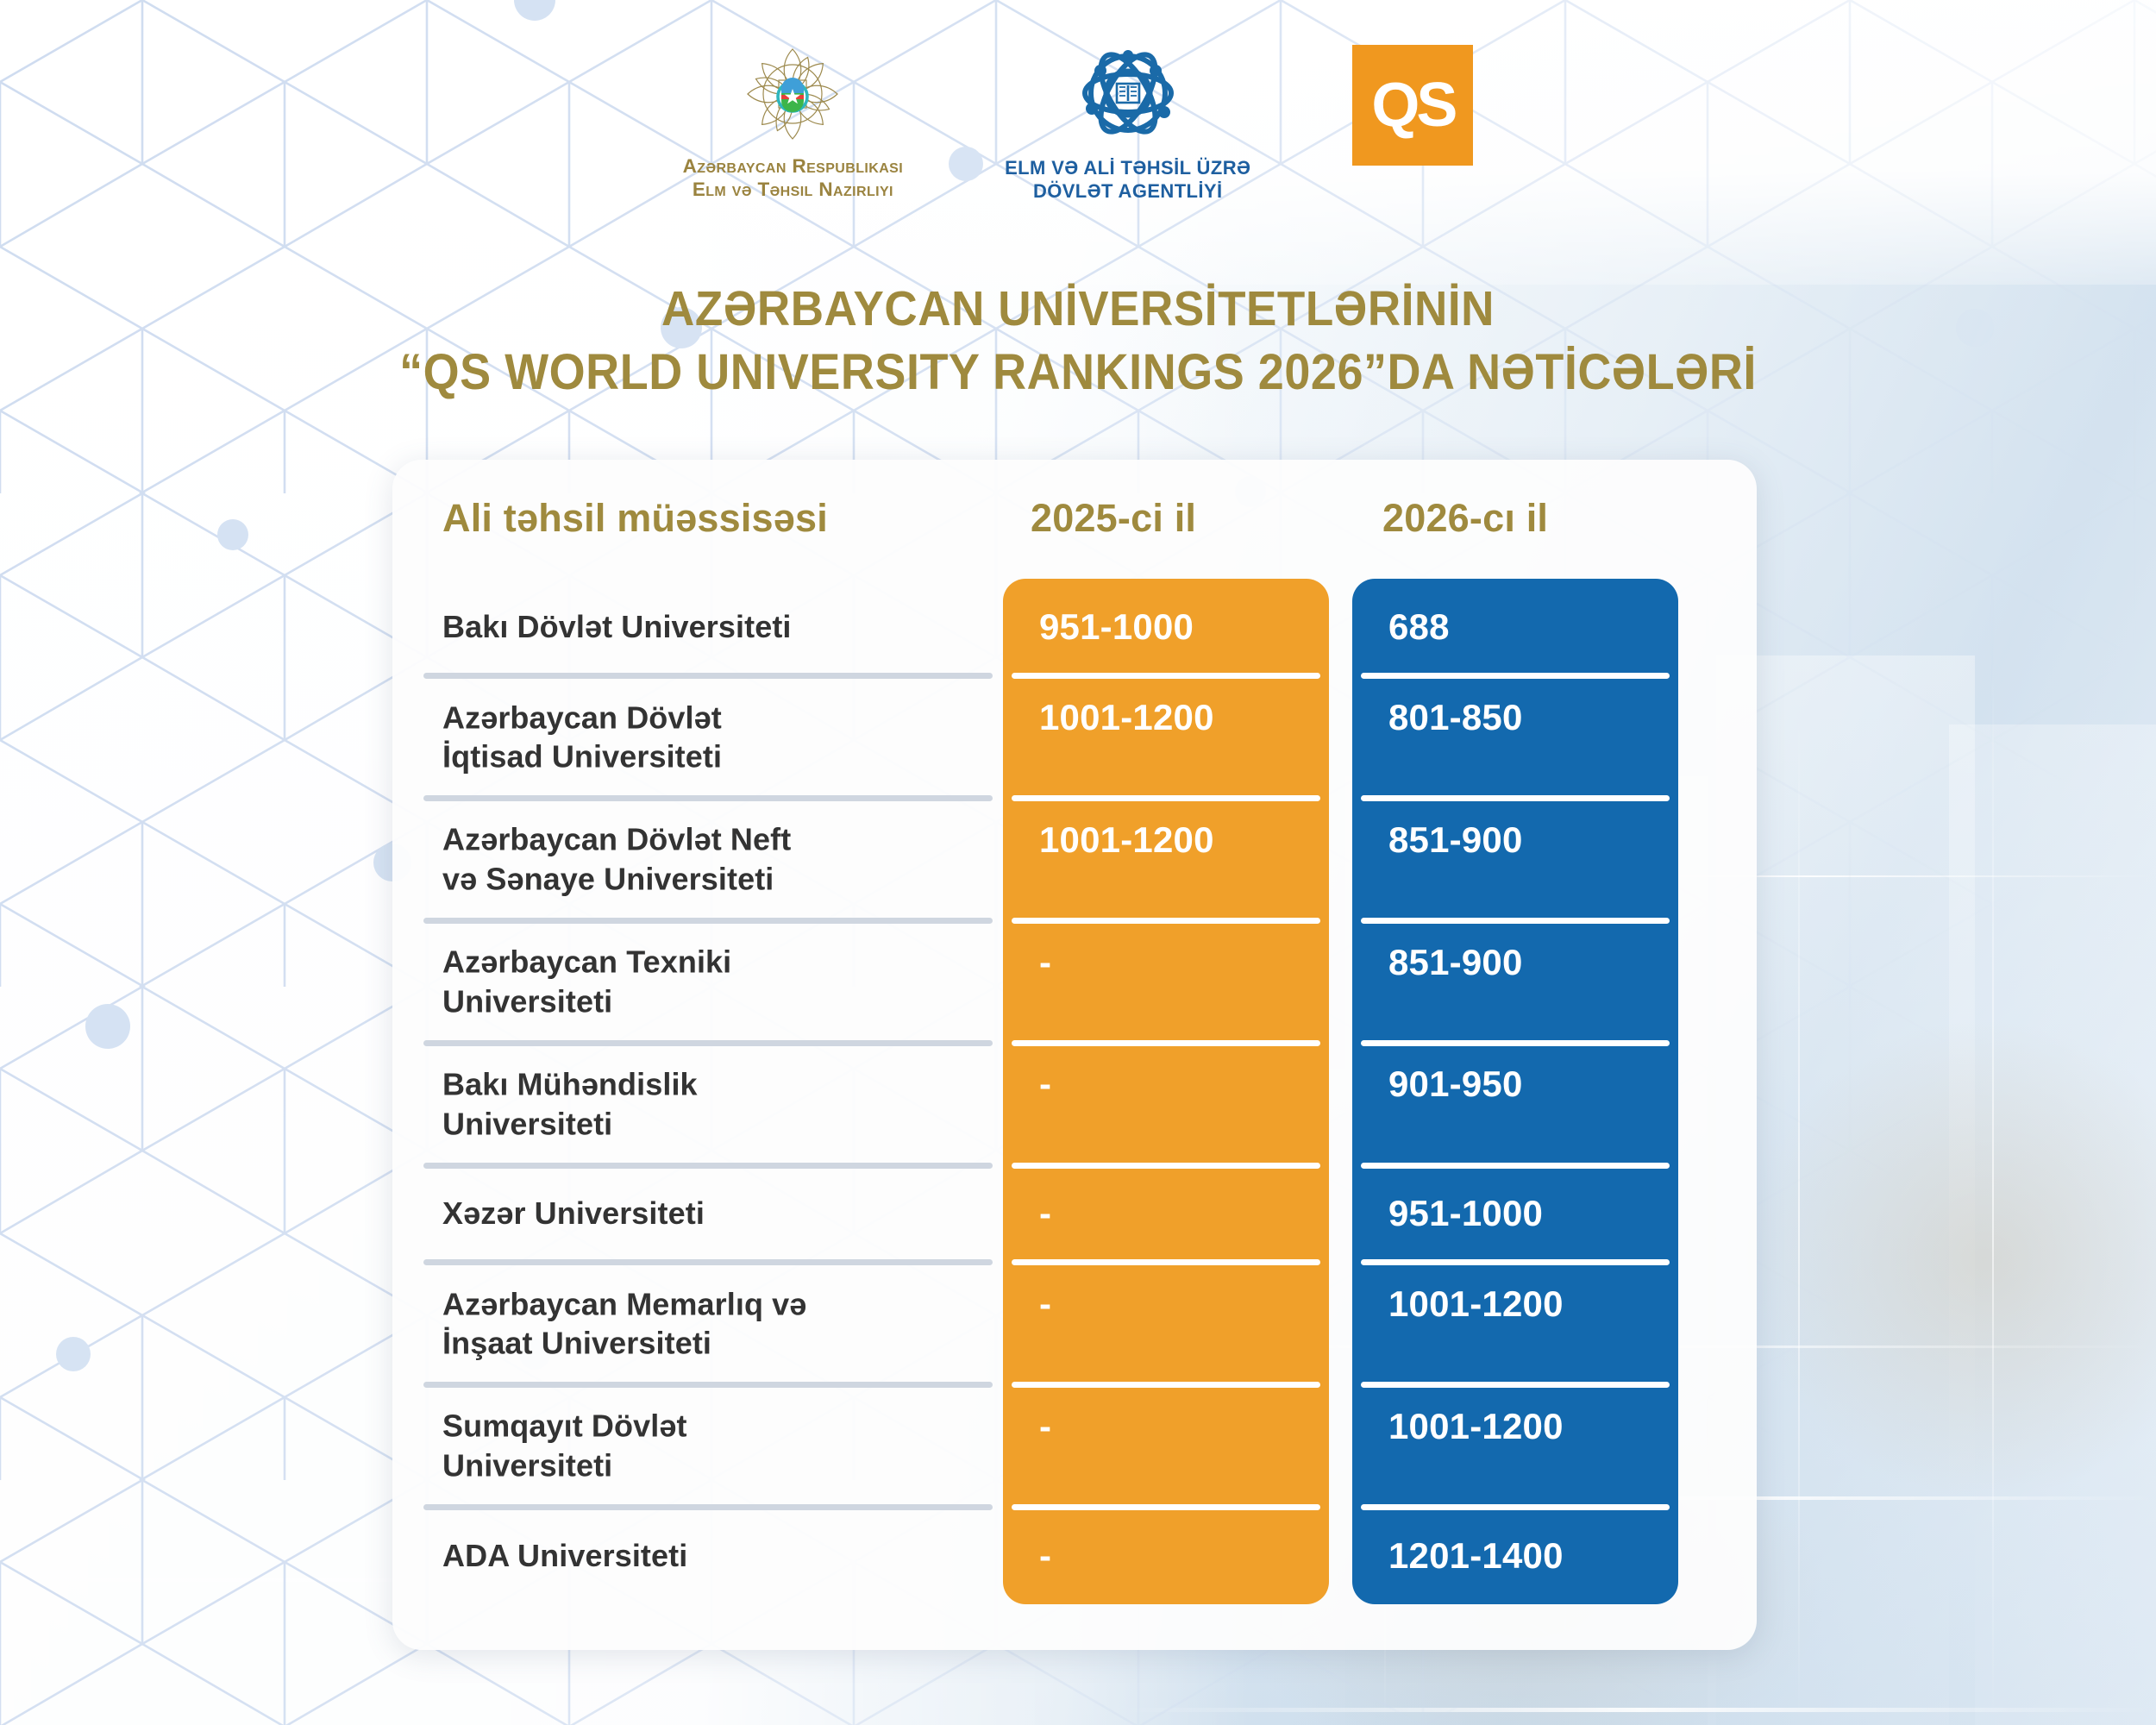 Image resolution: width=2156 pixels, height=1725 pixels. I want to click on row-rank-2026: 1201-1400, so click(1476, 1555).